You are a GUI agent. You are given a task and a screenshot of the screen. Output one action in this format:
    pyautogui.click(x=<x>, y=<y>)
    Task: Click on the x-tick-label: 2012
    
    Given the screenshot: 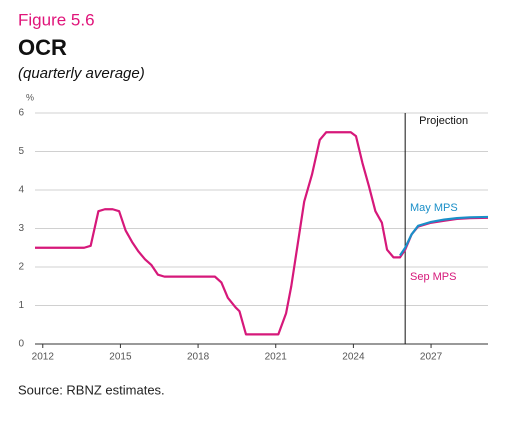 What is the action you would take?
    pyautogui.click(x=43, y=357)
    